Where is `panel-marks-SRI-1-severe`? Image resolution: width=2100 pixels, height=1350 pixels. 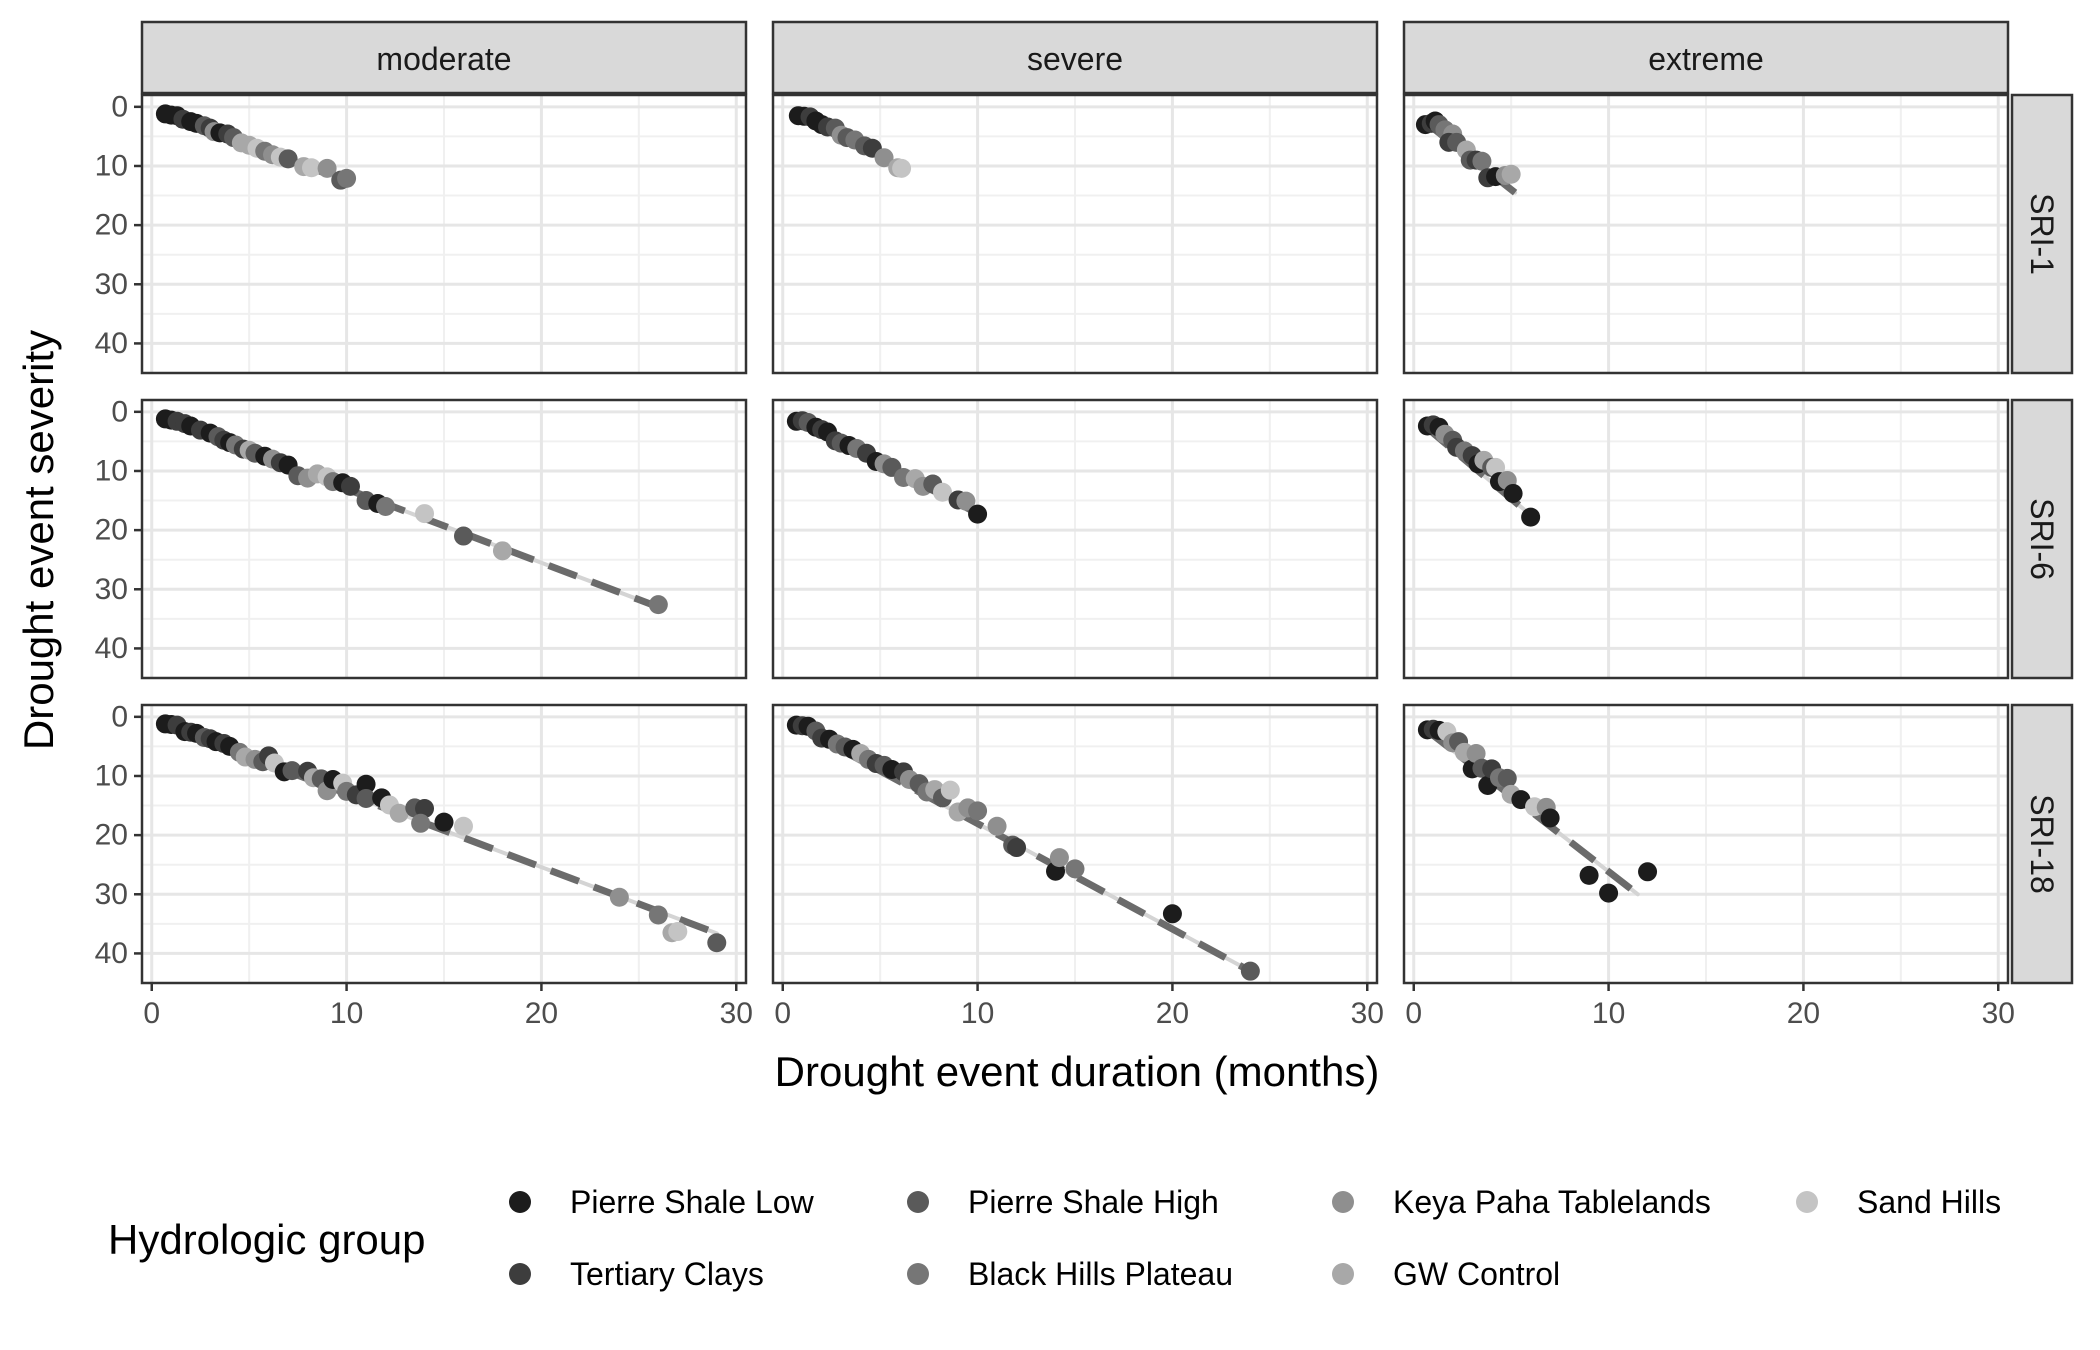 panel-marks-SRI-1-severe is located at coordinates (850, 142).